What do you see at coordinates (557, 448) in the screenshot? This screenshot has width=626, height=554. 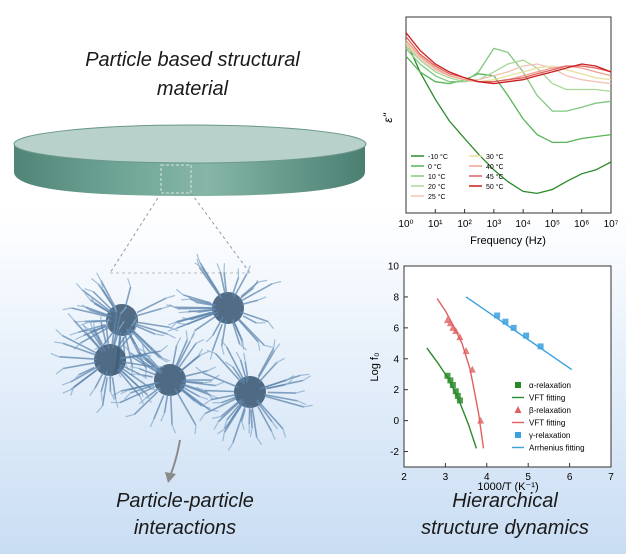 I see `legend-label: Arrhenius fitting` at bounding box center [557, 448].